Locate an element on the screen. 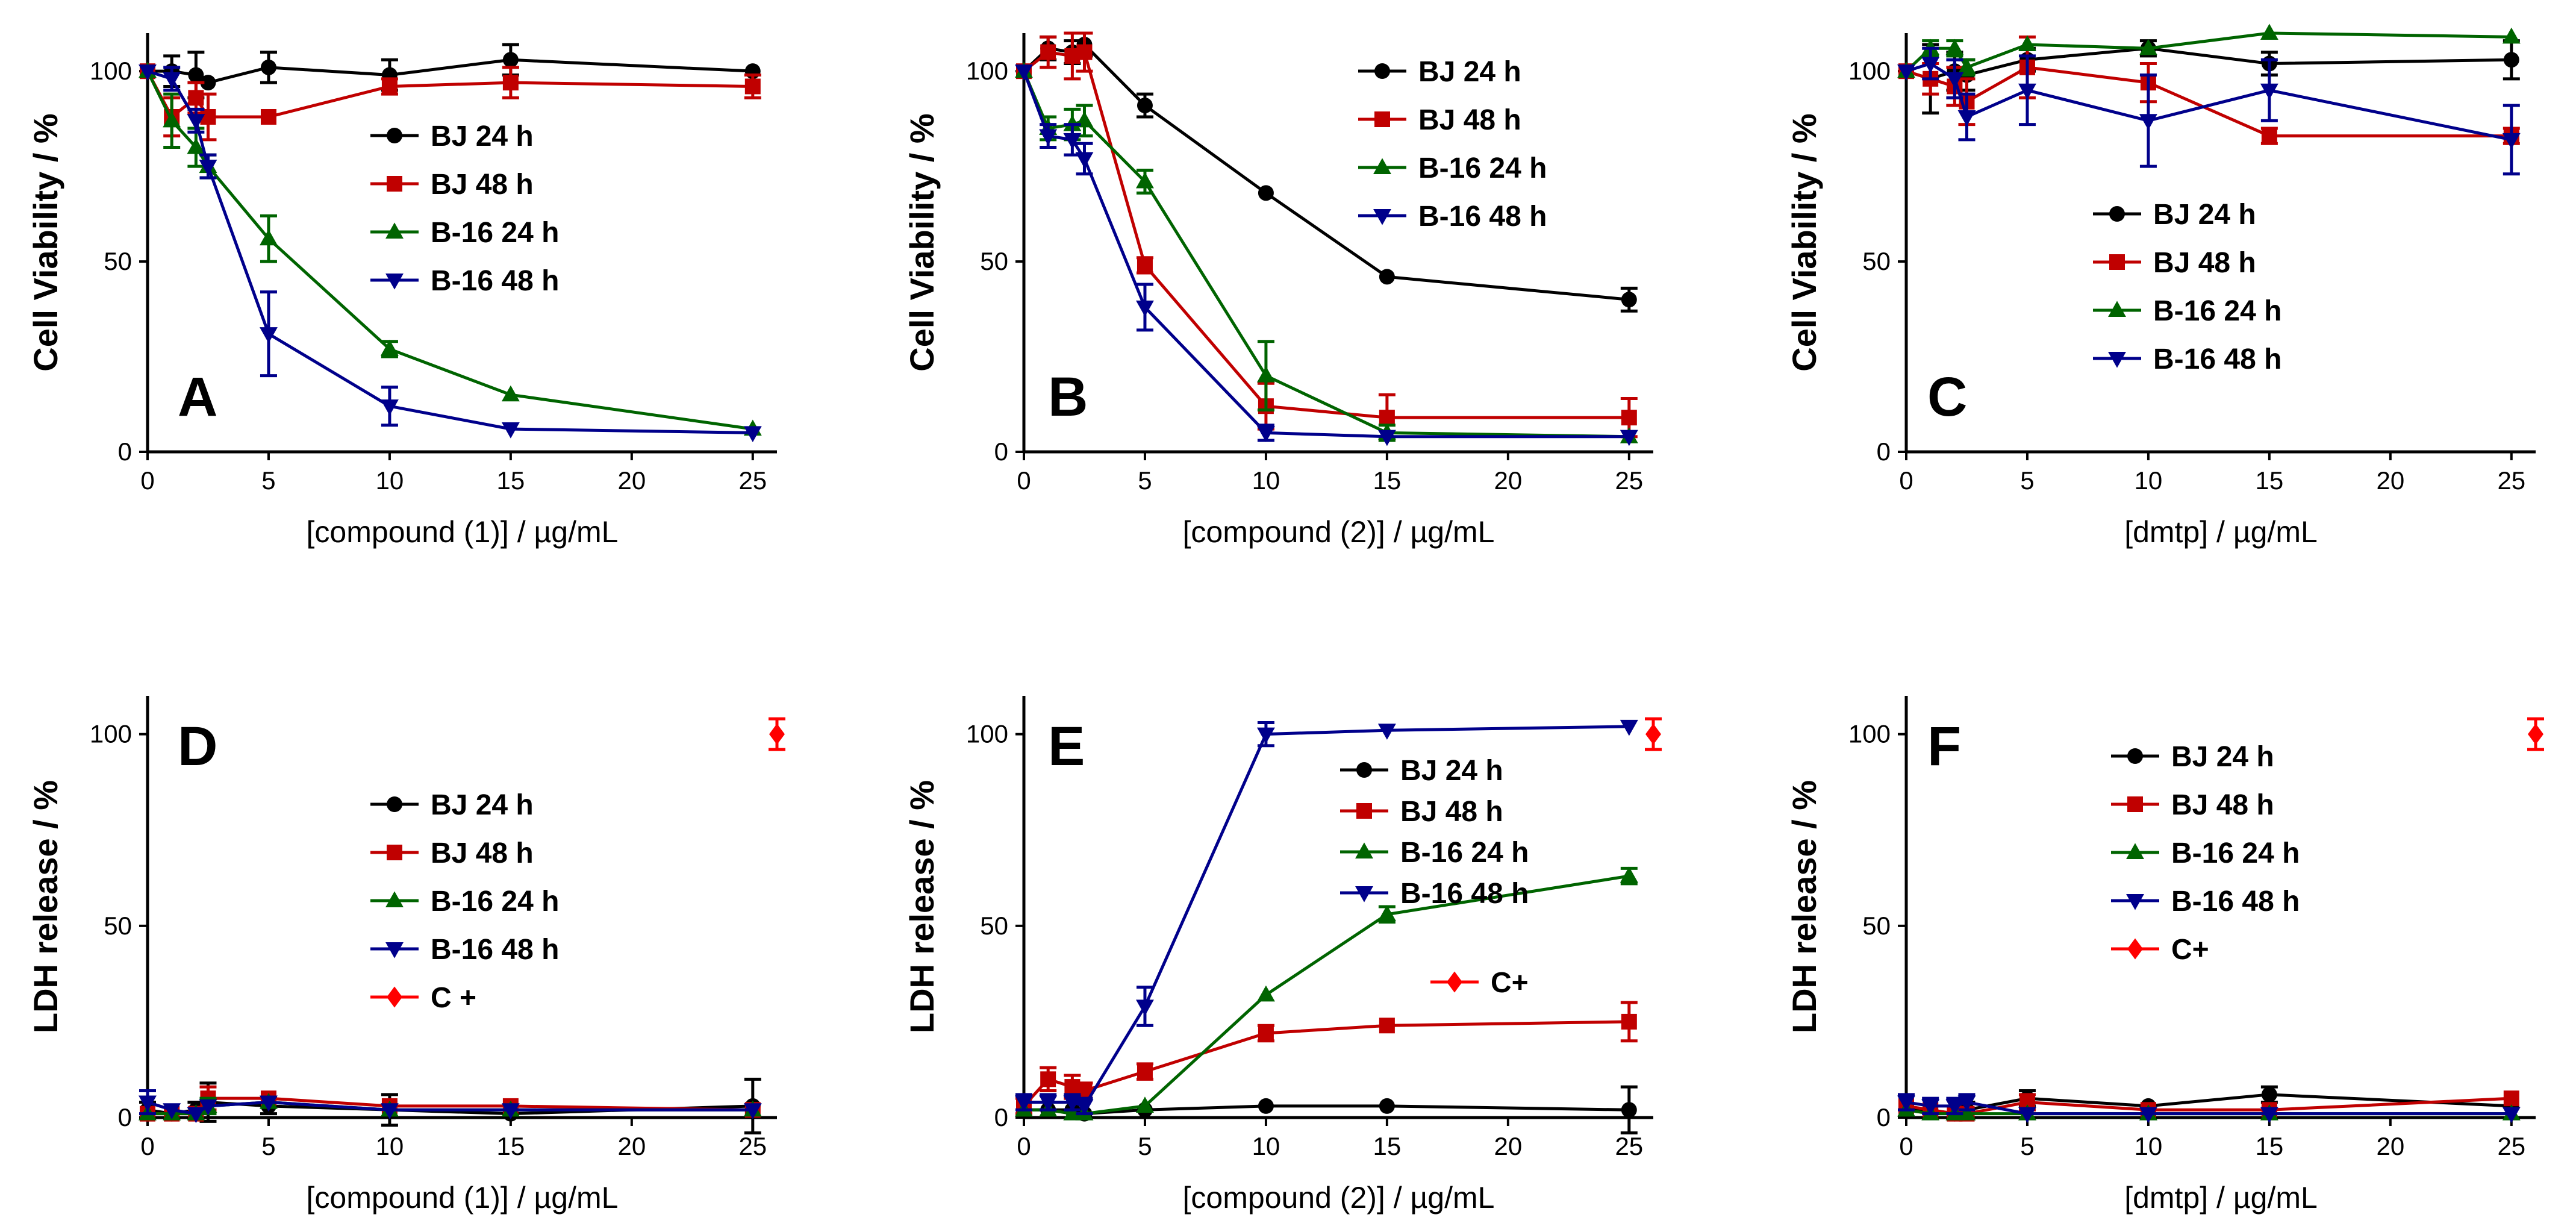 The height and width of the screenshot is (1229, 2576). panel-letter: F is located at coordinates (1944, 746).